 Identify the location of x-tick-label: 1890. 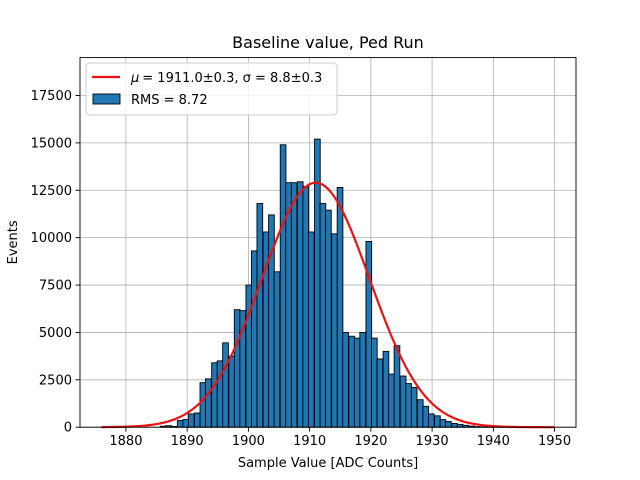
(187, 441).